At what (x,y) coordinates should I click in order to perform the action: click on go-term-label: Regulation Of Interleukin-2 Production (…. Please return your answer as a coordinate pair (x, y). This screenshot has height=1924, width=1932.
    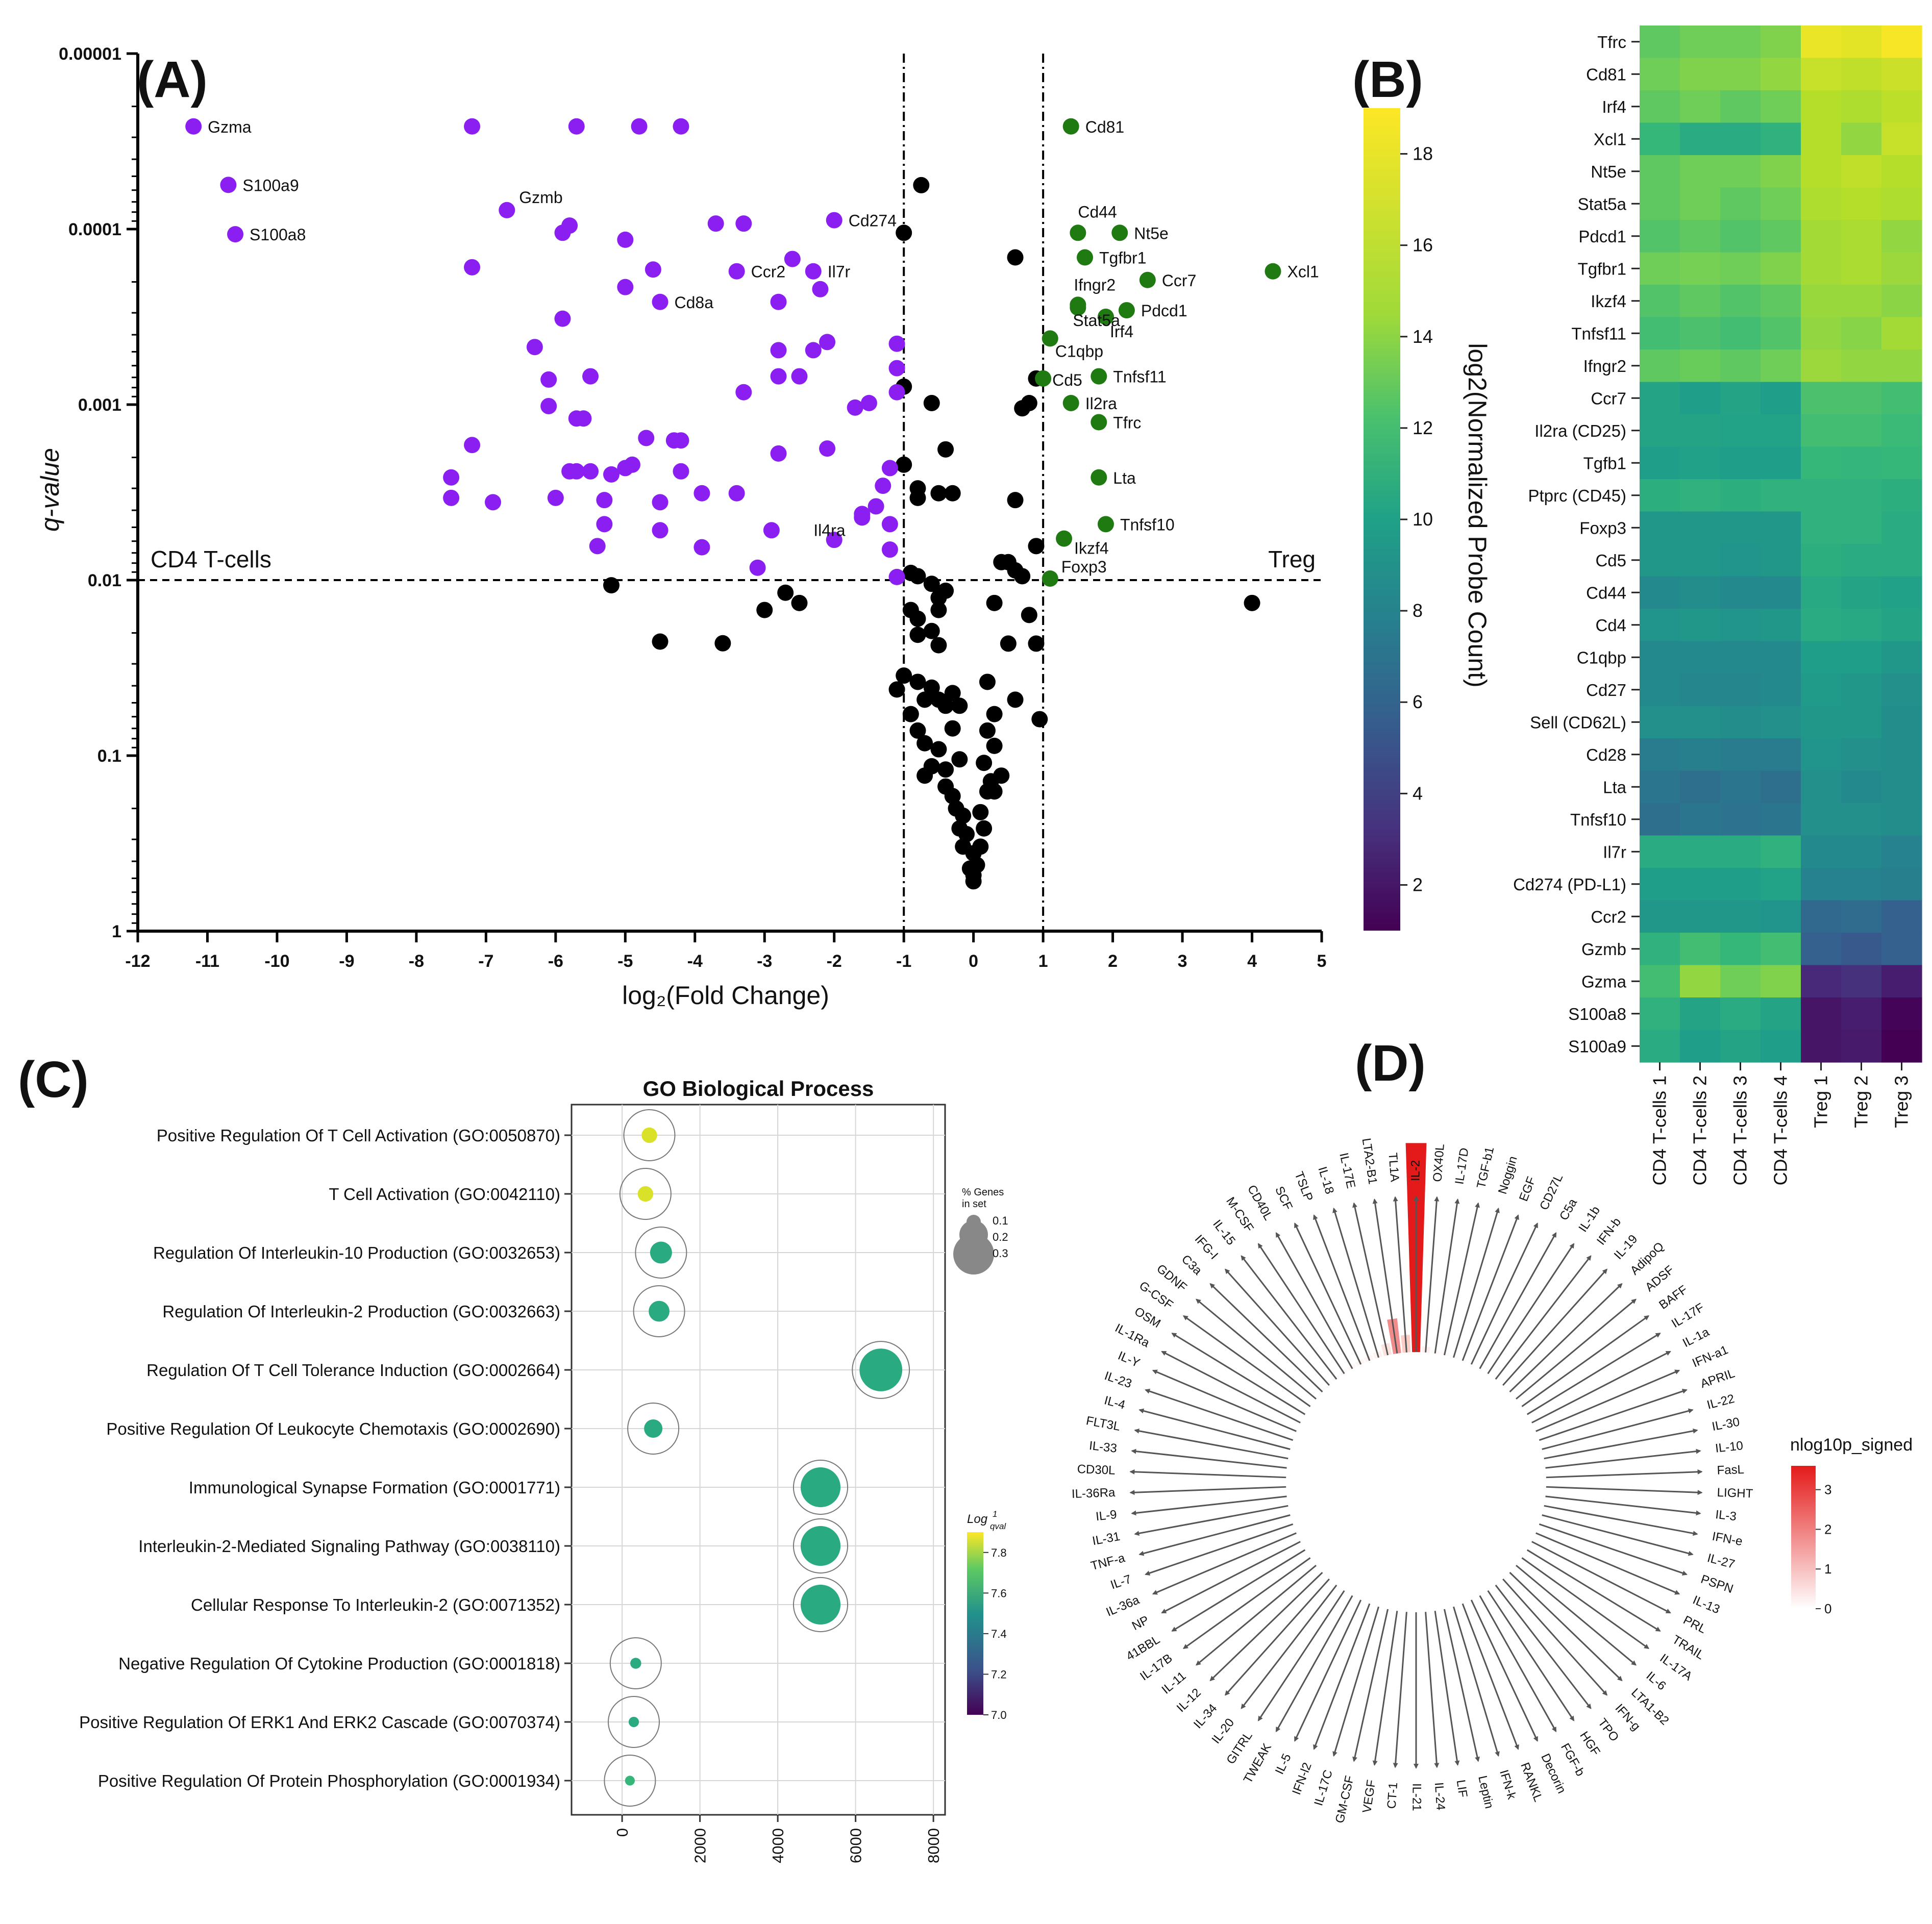
    Looking at the image, I should click on (361, 1311).